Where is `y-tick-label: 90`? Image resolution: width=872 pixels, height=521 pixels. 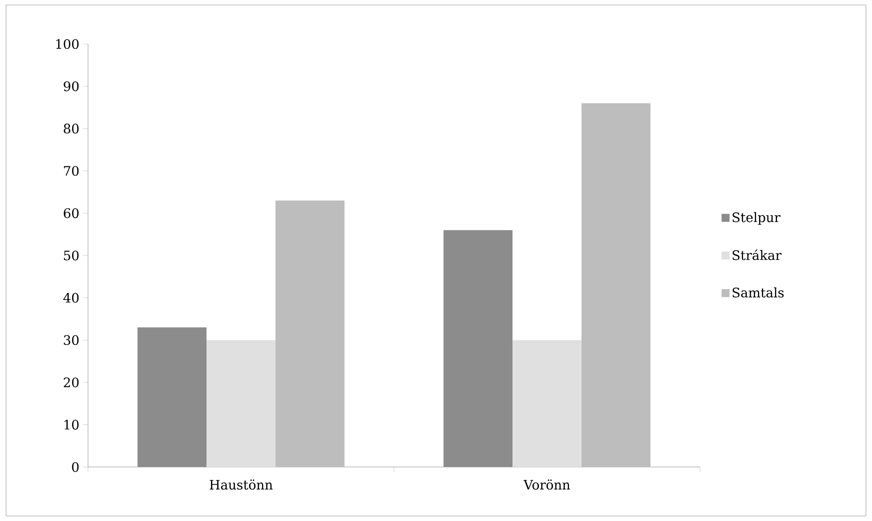
y-tick-label: 90 is located at coordinates (71, 86).